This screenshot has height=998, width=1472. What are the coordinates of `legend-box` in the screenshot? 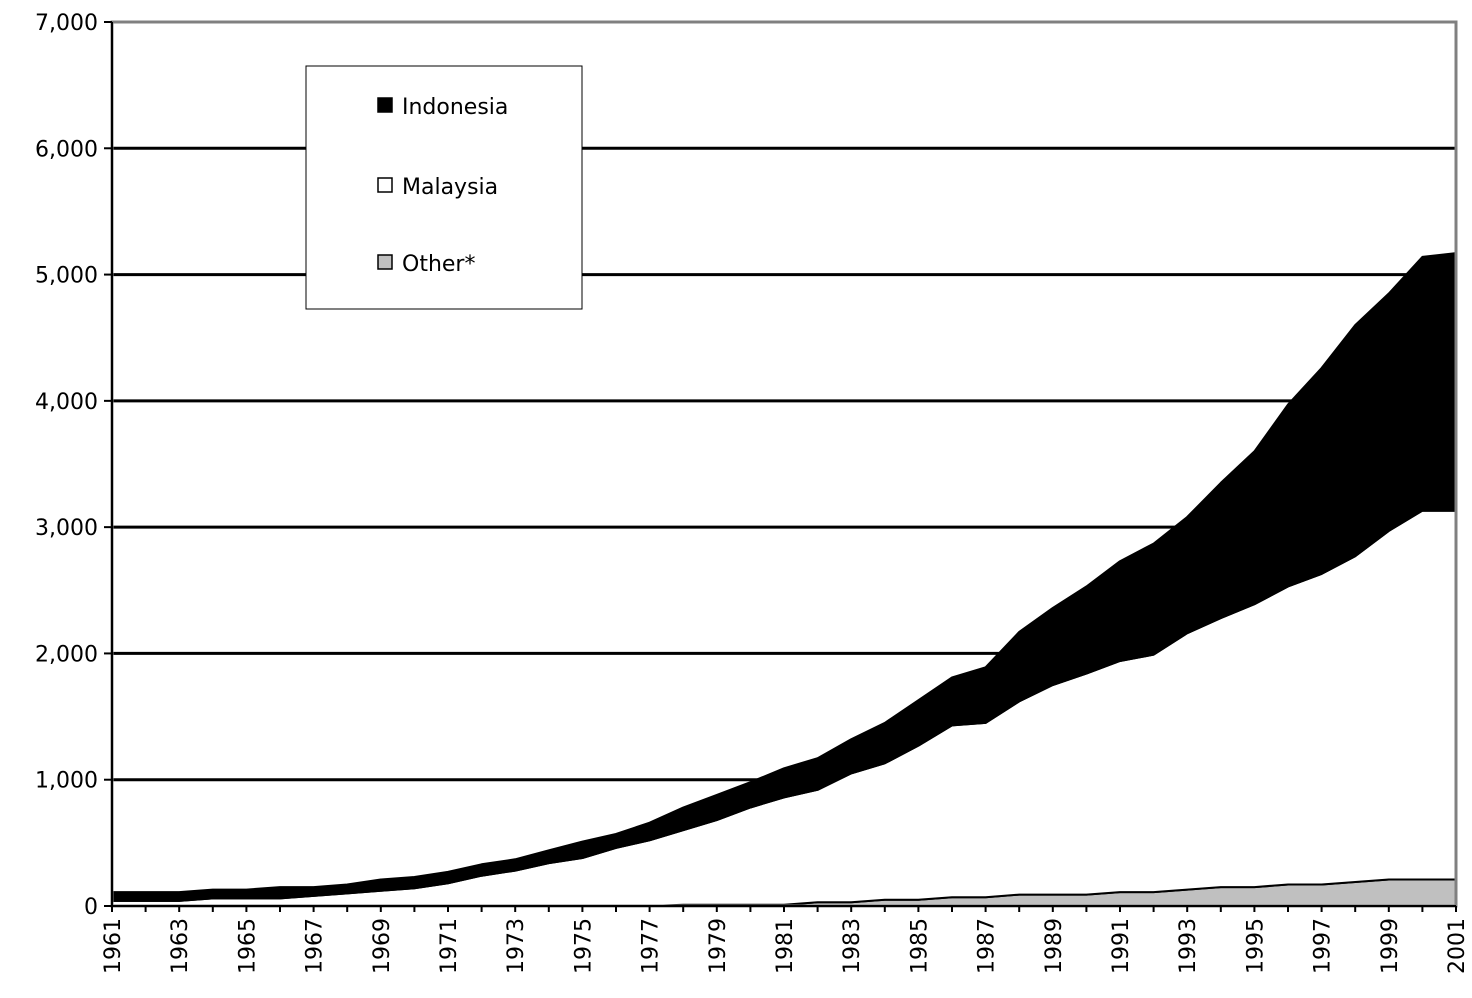 It's located at (444, 187).